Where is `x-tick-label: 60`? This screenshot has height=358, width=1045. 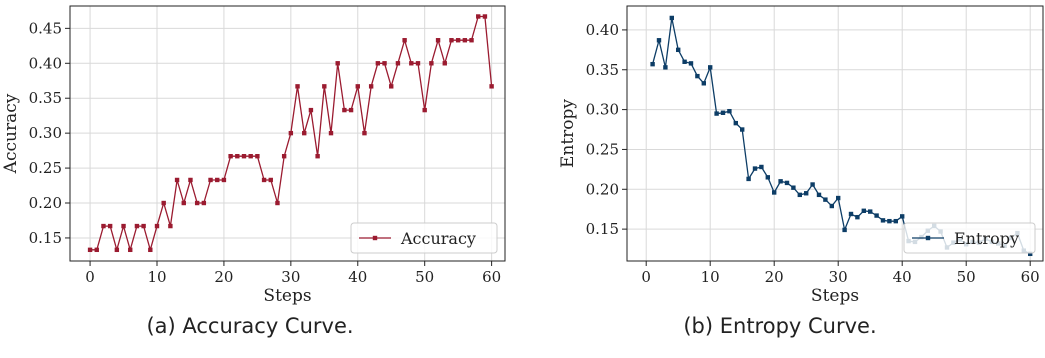
x-tick-label: 60 is located at coordinates (1030, 277).